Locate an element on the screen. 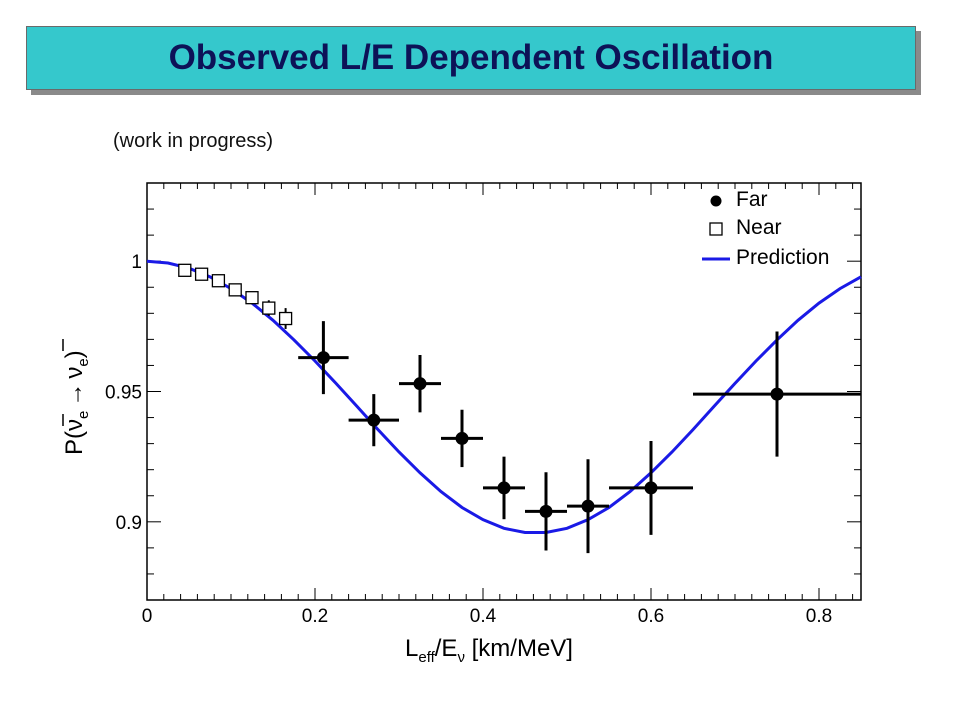  legend-far-label: Far is located at coordinates (752, 199).